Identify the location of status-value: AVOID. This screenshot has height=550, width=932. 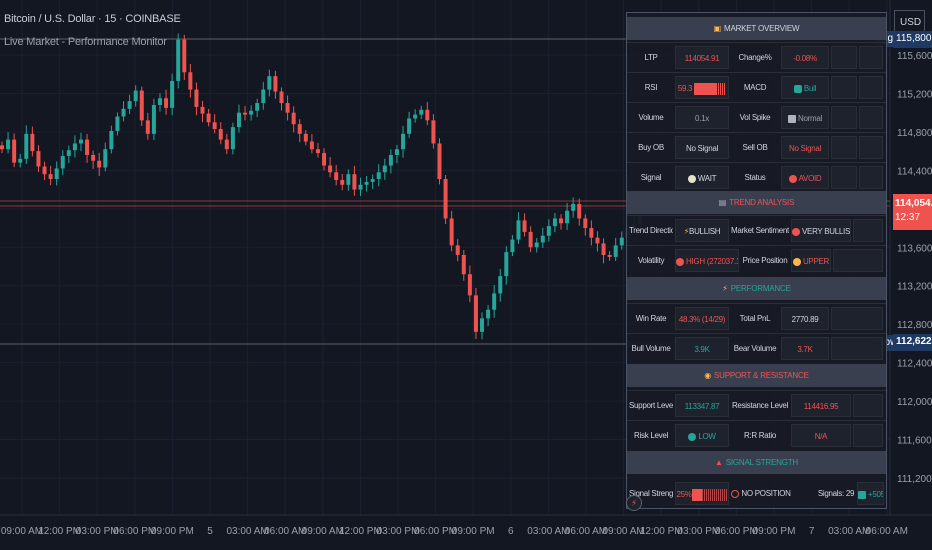
(810, 178).